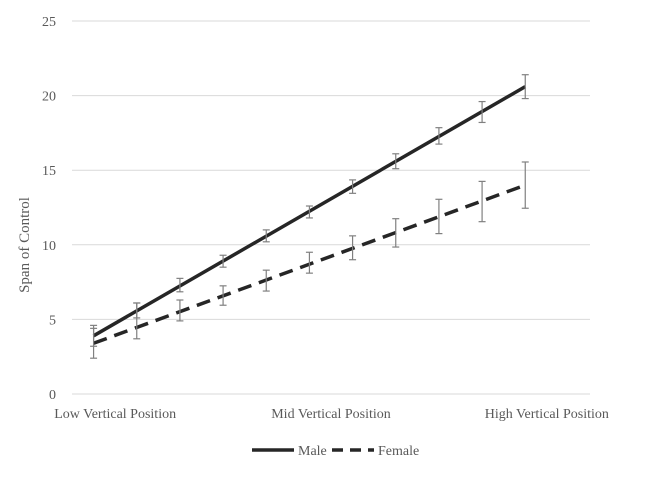 The height and width of the screenshot is (488, 658). Describe the element at coordinates (115, 414) in the screenshot. I see `x-tick-label-0: Low Vertical Position` at that location.